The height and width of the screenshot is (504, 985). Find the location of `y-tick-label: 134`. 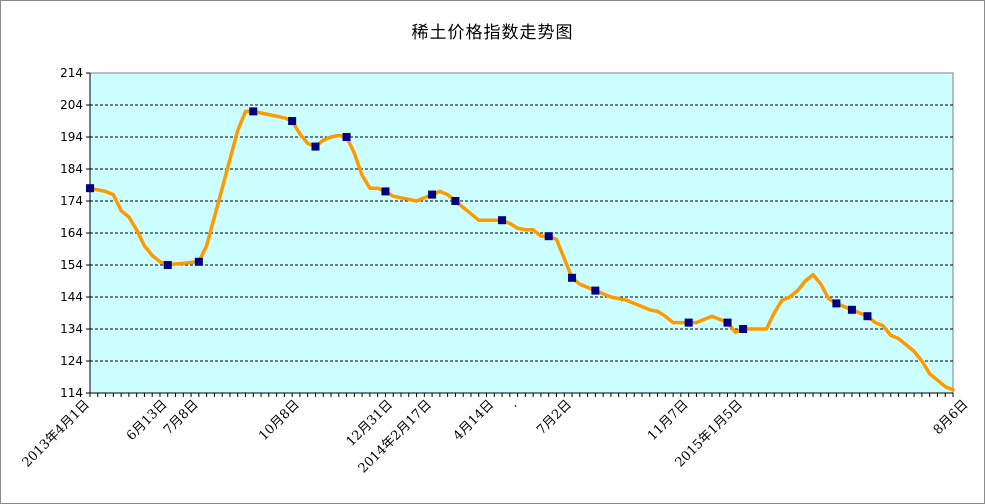

y-tick-label: 134 is located at coordinates (71, 329).